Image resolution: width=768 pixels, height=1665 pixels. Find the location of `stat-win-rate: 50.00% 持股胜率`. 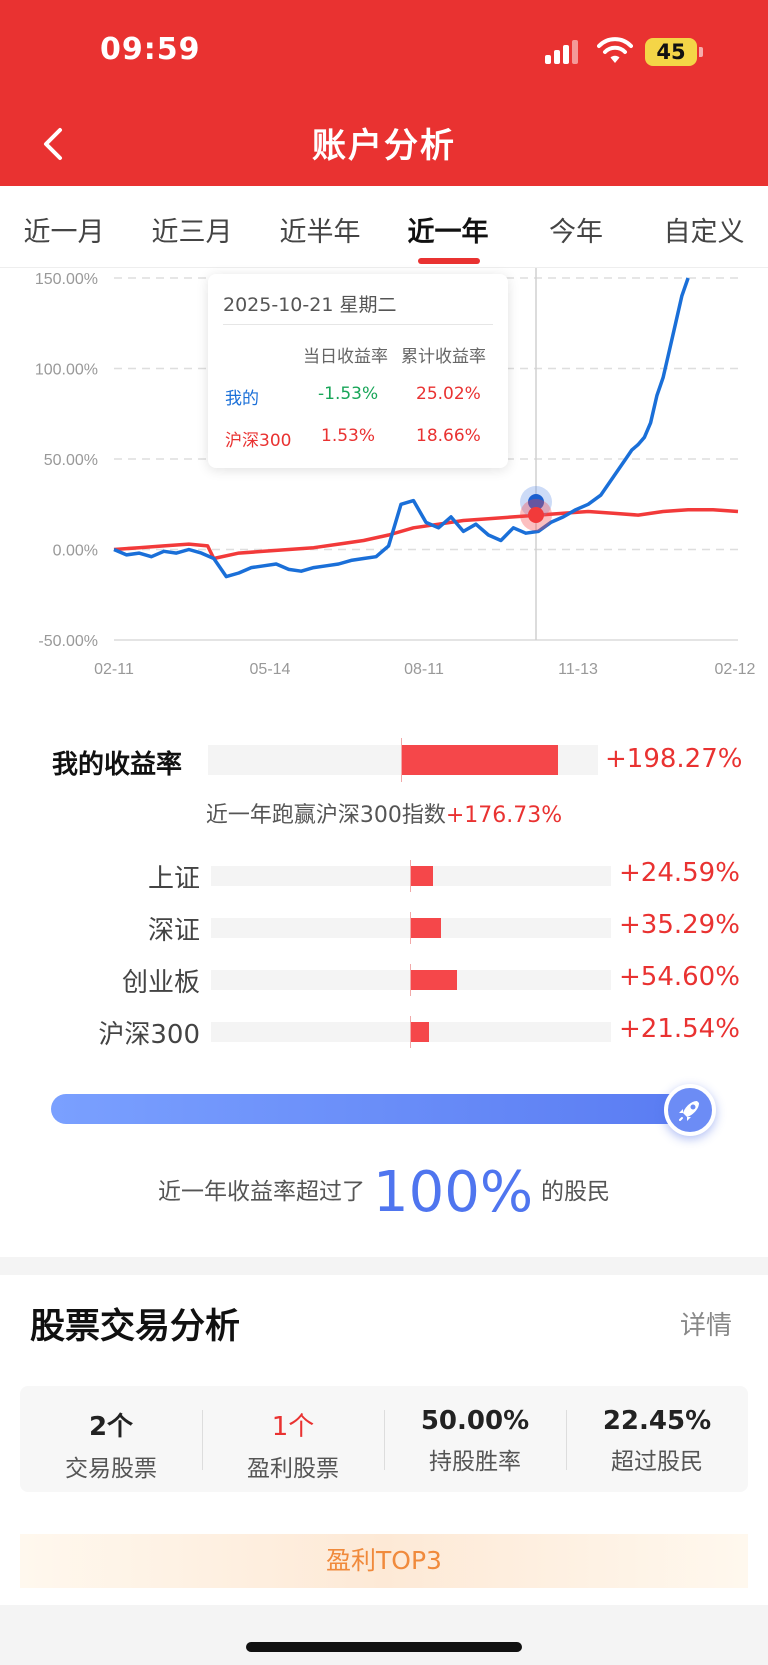

stat-win-rate: 50.00% 持股胜率 is located at coordinates (475, 1439).